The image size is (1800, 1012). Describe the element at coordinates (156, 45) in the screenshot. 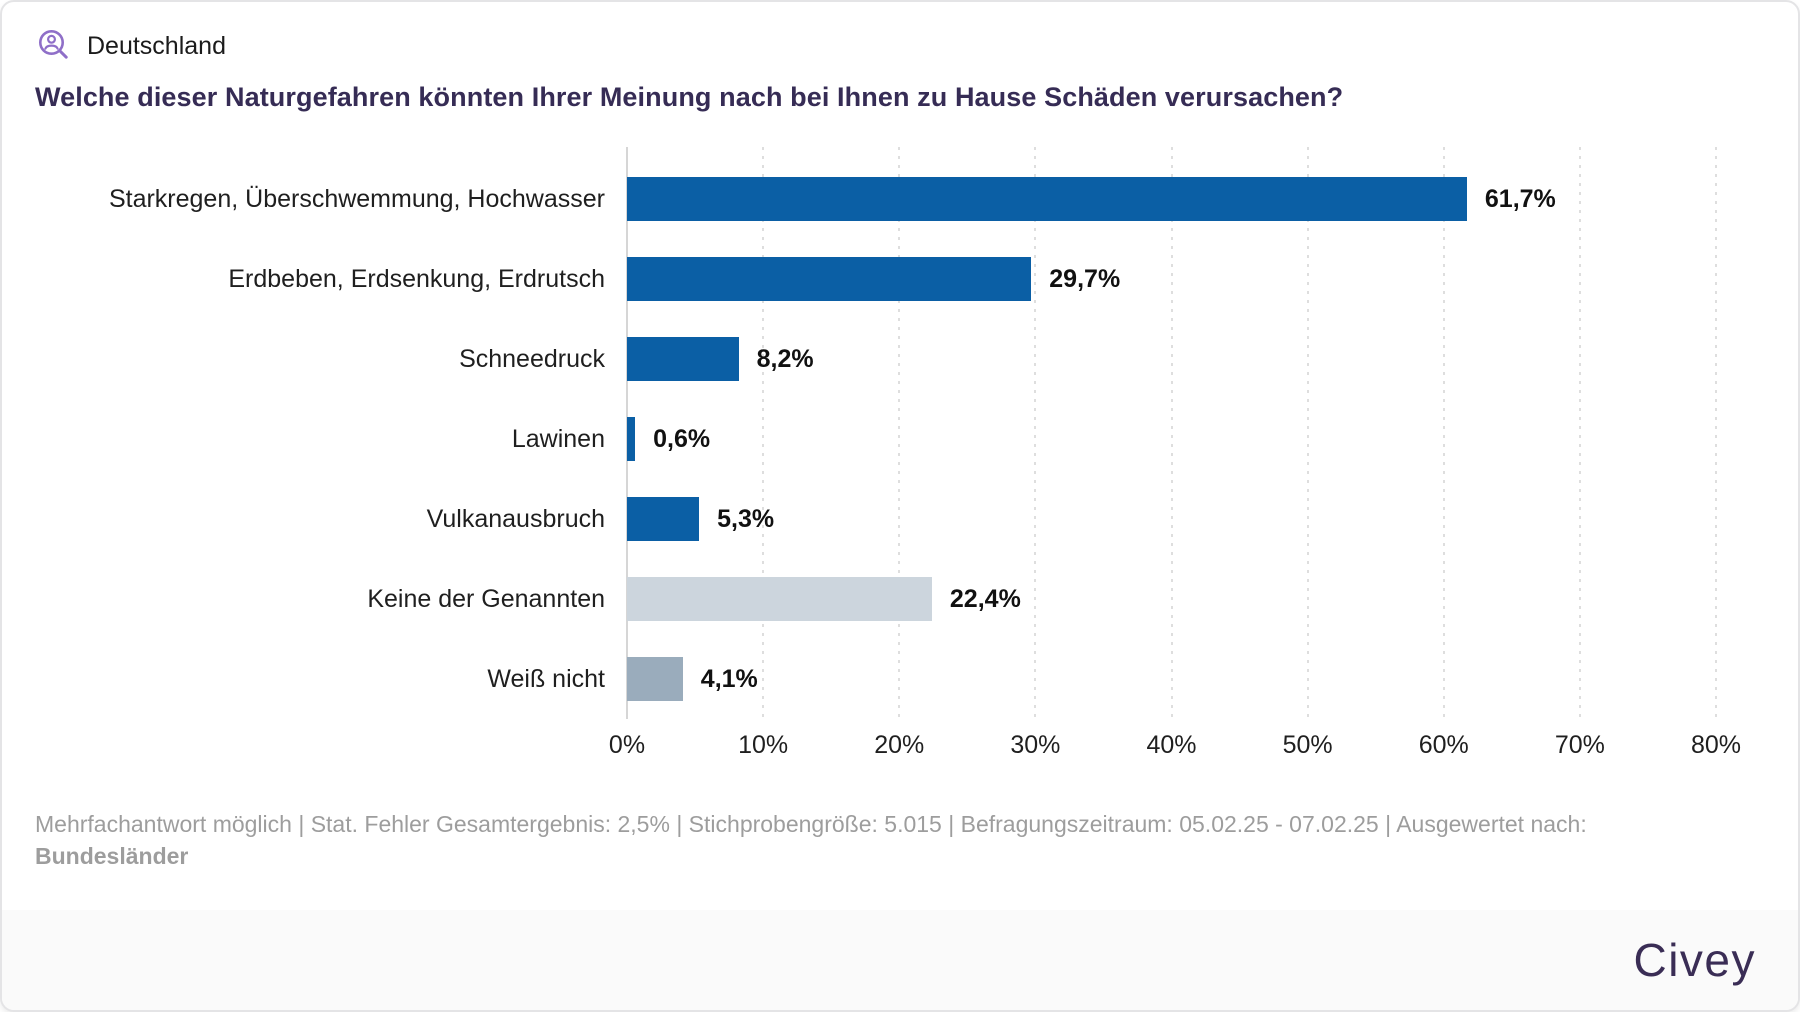

I see `region-label: Deutschland` at that location.